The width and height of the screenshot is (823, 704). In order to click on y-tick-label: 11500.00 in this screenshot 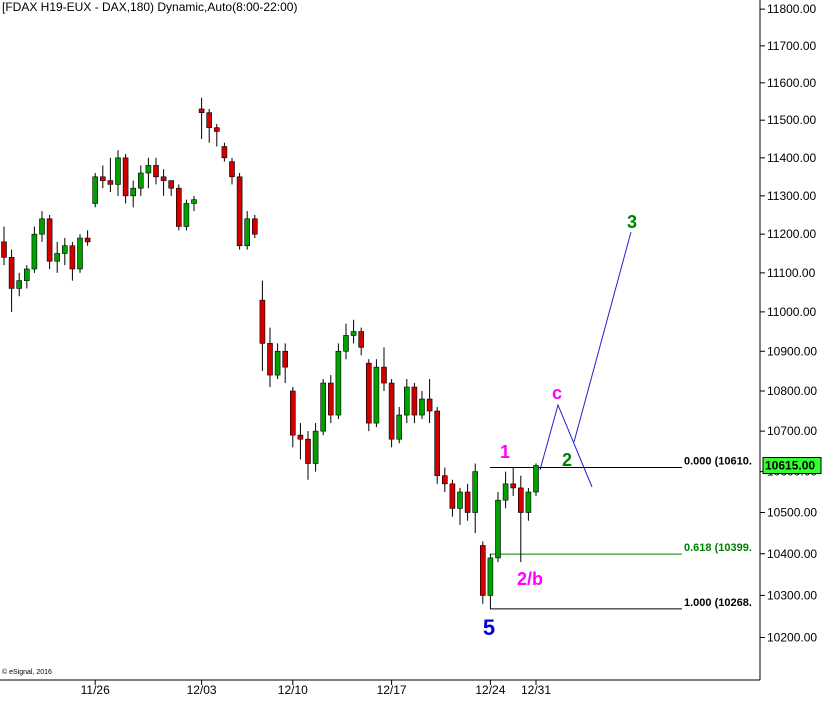, I will do `click(791, 120)`.